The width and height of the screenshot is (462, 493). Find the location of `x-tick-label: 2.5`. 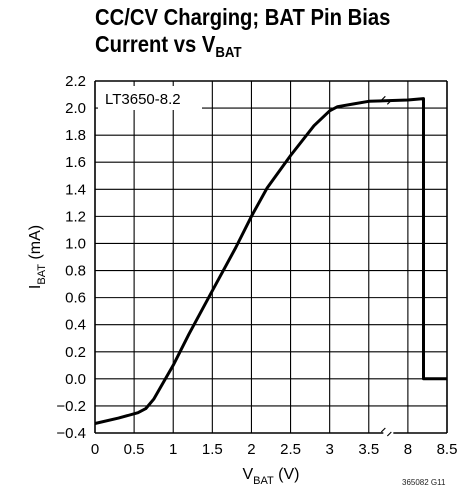

x-tick-label: 2.5 is located at coordinates (290, 449).